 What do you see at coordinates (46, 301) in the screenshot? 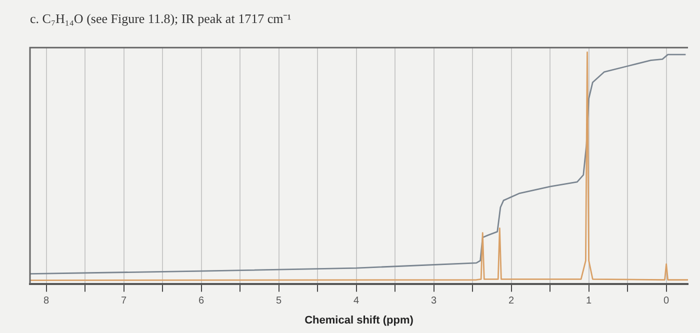
I see `x-tick-label: 8` at bounding box center [46, 301].